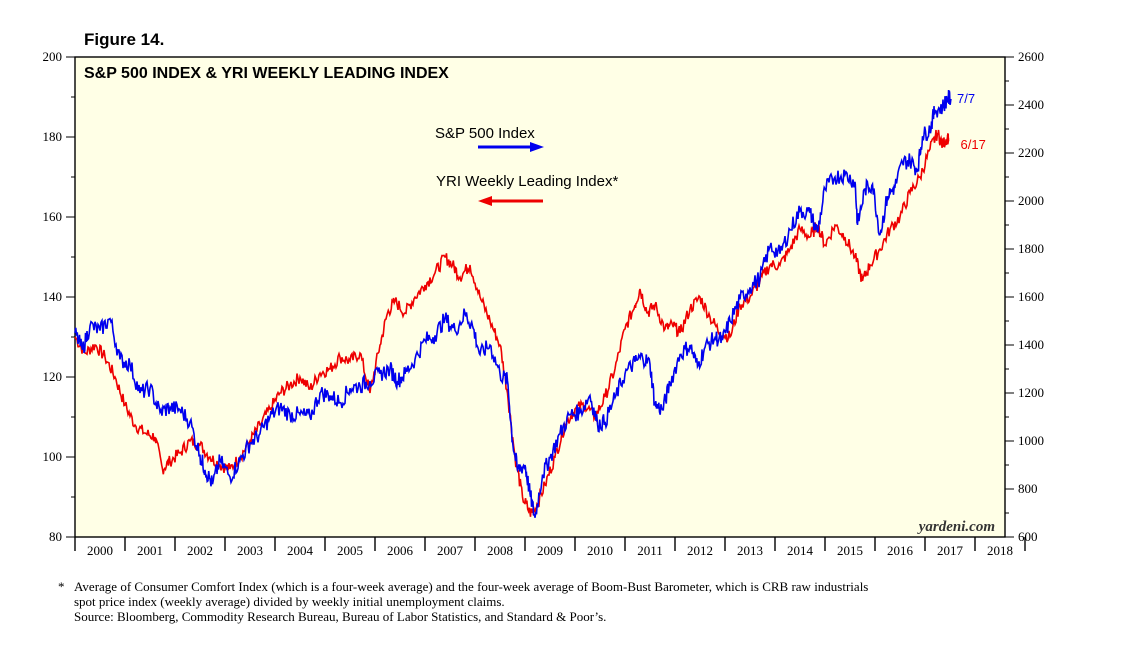 This screenshot has width=1138, height=648. Describe the element at coordinates (266, 73) in the screenshot. I see `chart-title: S&P 500 INDEX & YRI WEEKLY LEADING INDEX` at that location.